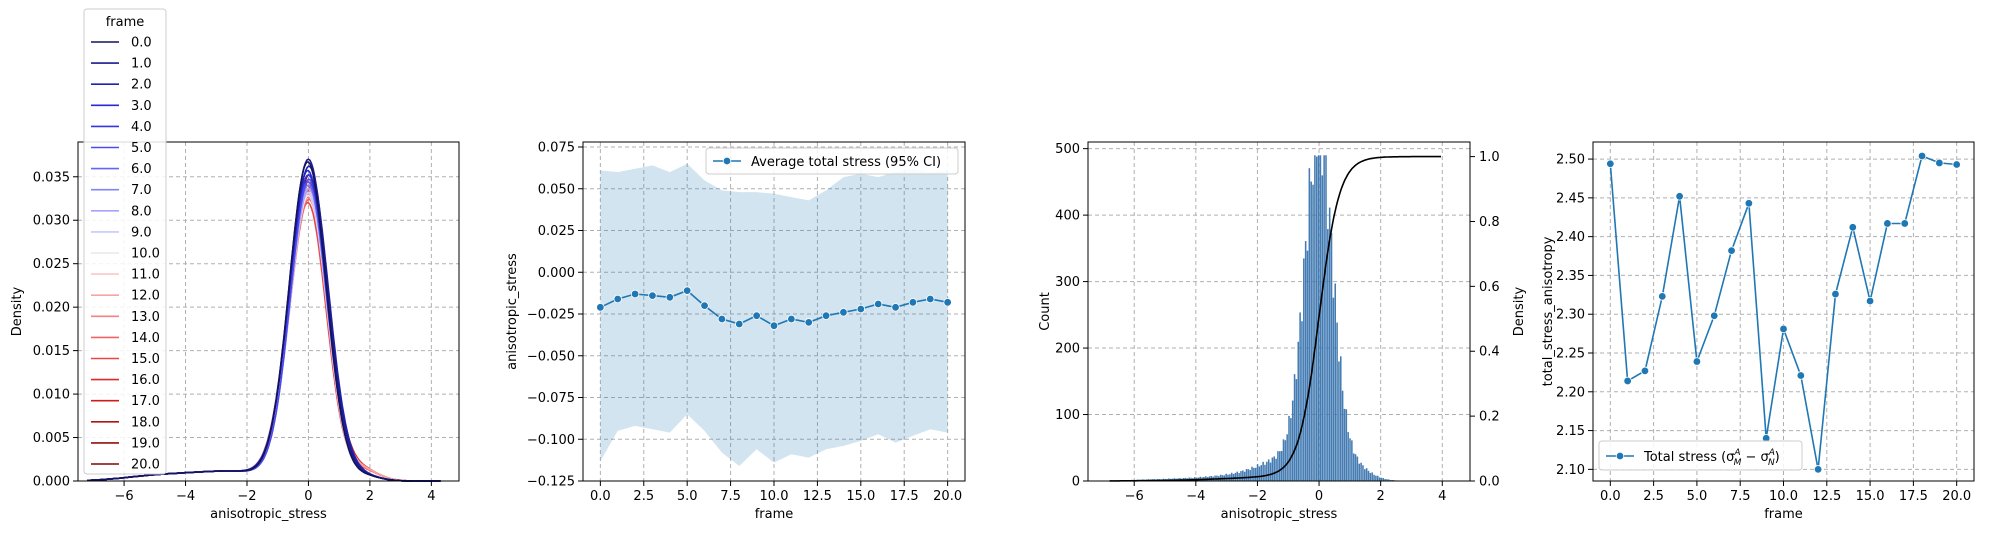  I want to click on legend-entry: 10.0, so click(145, 254).